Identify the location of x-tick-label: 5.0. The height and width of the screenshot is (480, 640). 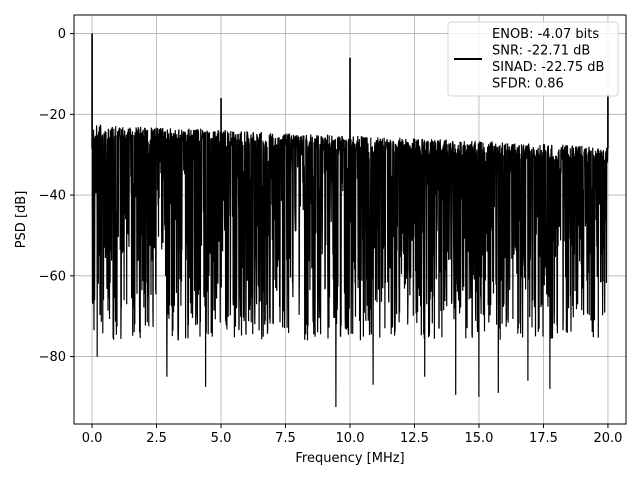
(221, 438).